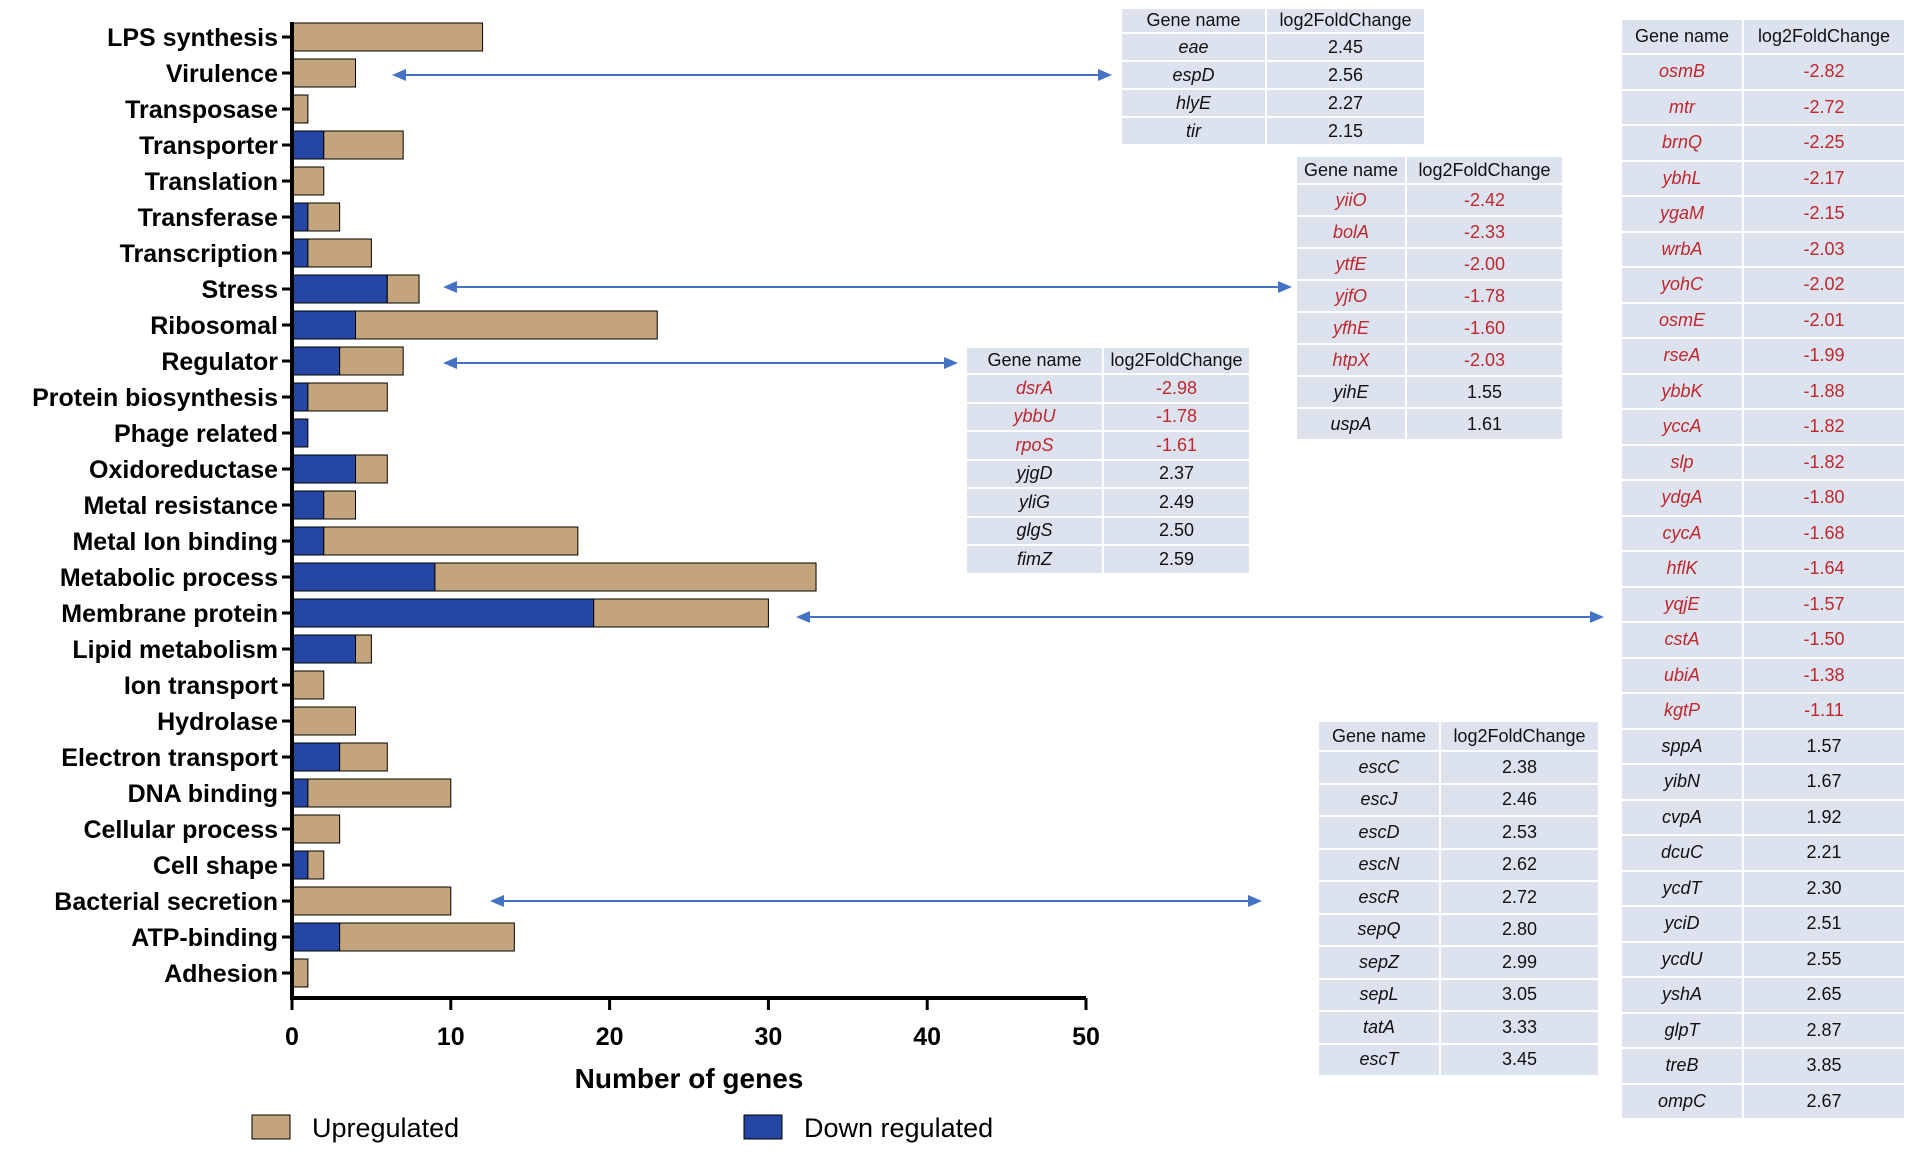 The image size is (1907, 1159). Describe the element at coordinates (1682, 391) in the screenshot. I see `gene-name-cell: ybbK` at that location.